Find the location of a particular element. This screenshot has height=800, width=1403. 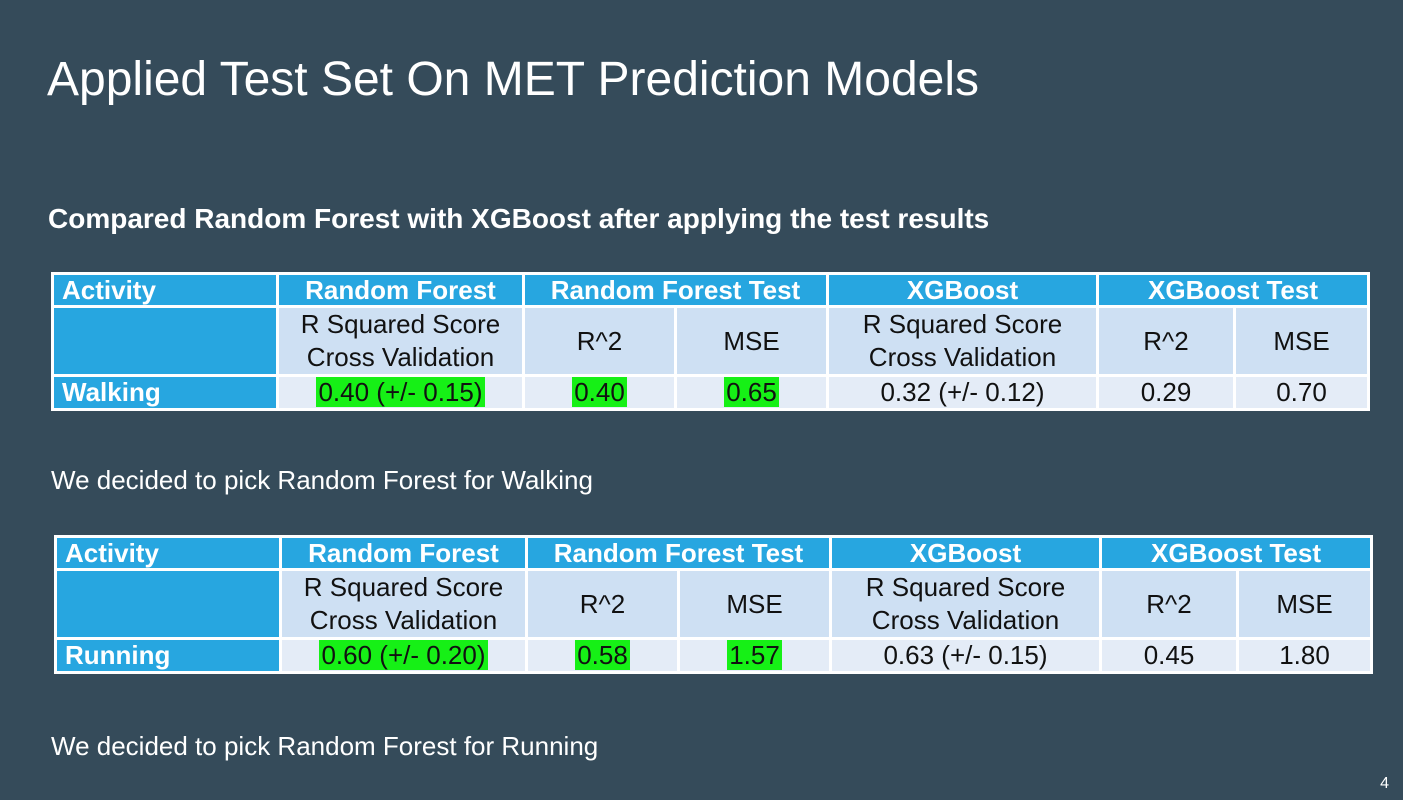

rf-test-mse-cell: 0.65 is located at coordinates (751, 392).